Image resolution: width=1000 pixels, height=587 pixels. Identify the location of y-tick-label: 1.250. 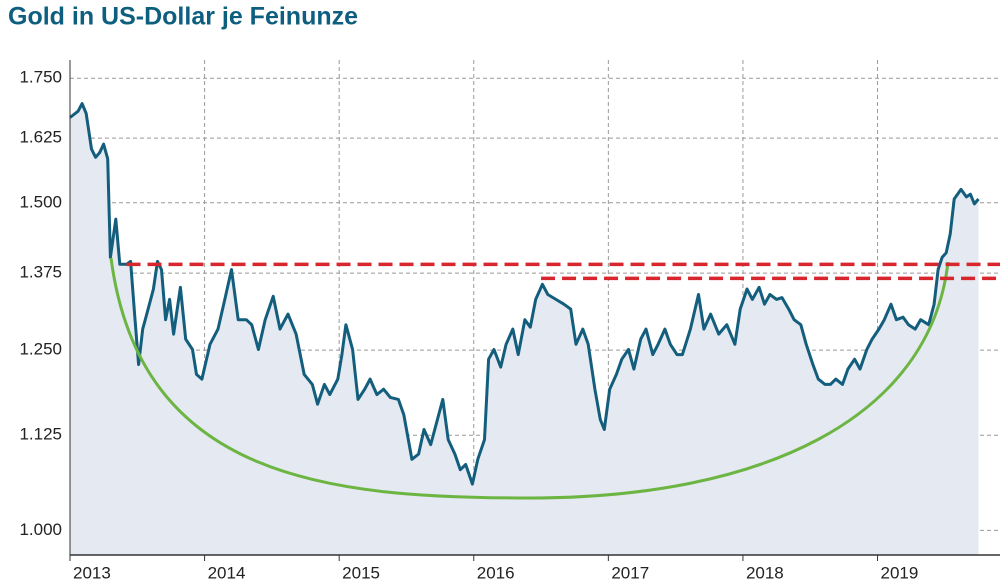
(40, 349).